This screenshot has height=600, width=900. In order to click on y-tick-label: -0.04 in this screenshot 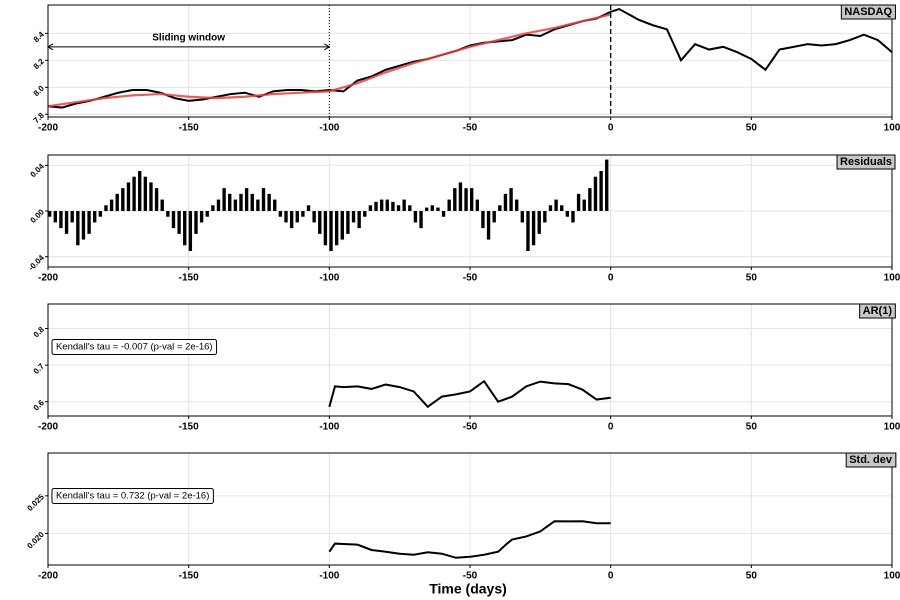, I will do `click(37, 263)`.